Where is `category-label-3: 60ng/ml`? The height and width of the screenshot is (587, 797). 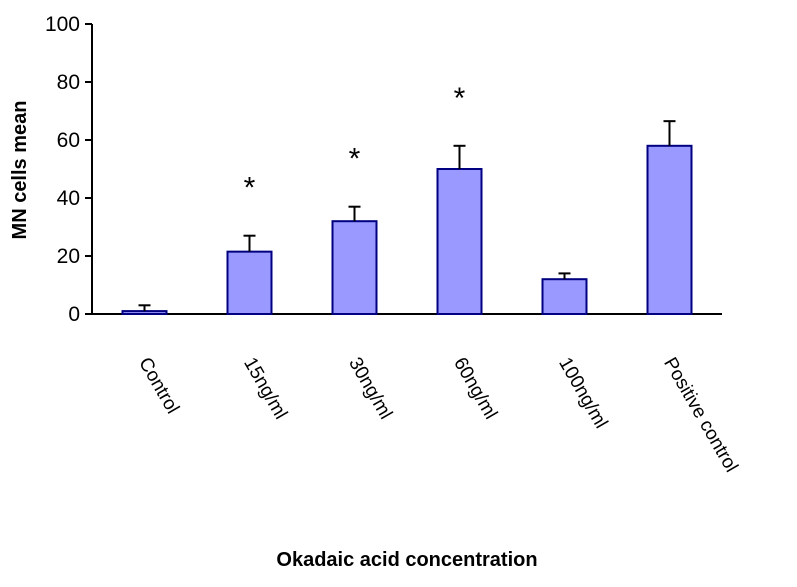
category-label-3: 60ng/ml is located at coordinates (475, 388).